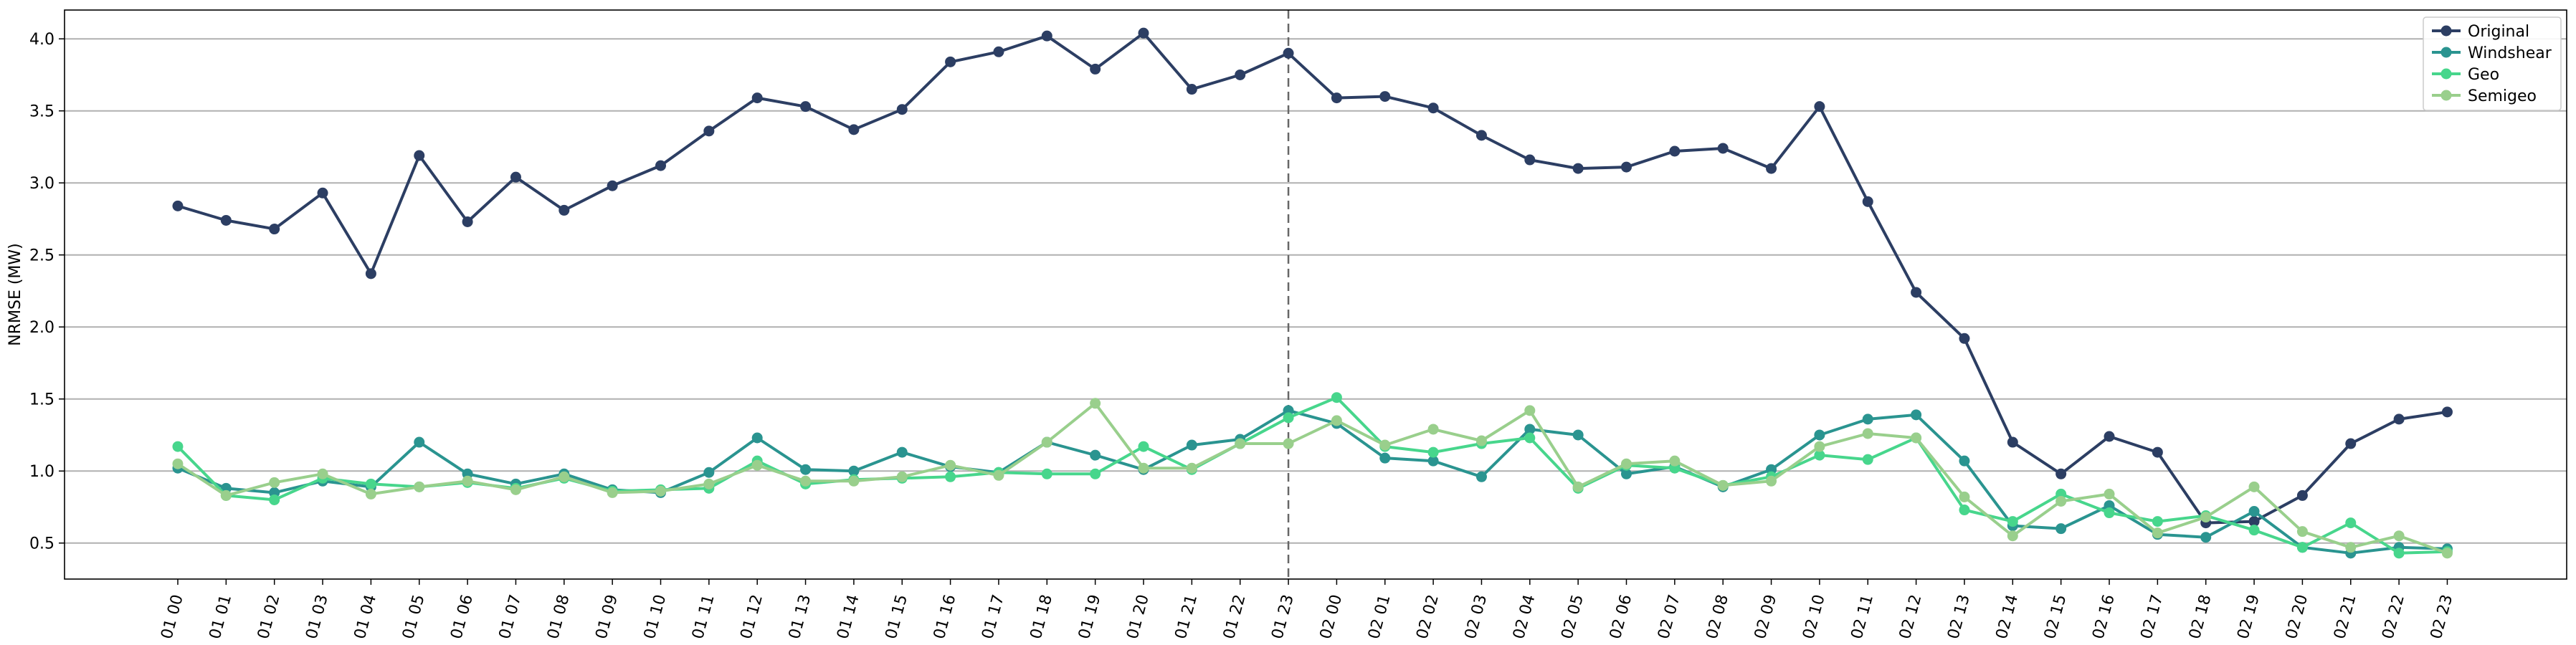 Image resolution: width=2576 pixels, height=645 pixels. What do you see at coordinates (2503, 96) in the screenshot?
I see `legend-label: Semigeo` at bounding box center [2503, 96].